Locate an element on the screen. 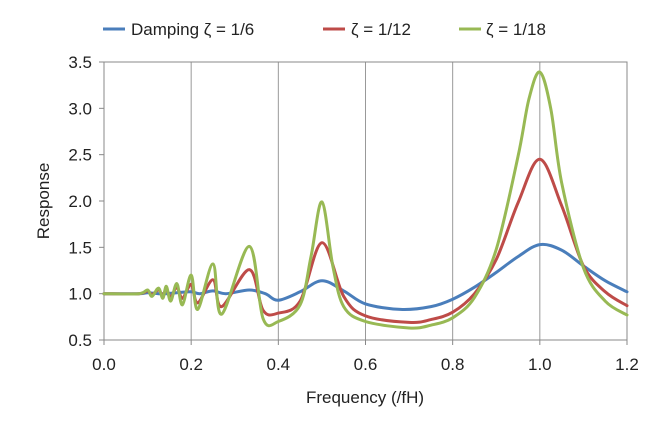 This screenshot has height=423, width=660. x-axis-ticks: 0.0 0.2 0.4 0.6 0.8 1.0 1.2 is located at coordinates (365, 357).